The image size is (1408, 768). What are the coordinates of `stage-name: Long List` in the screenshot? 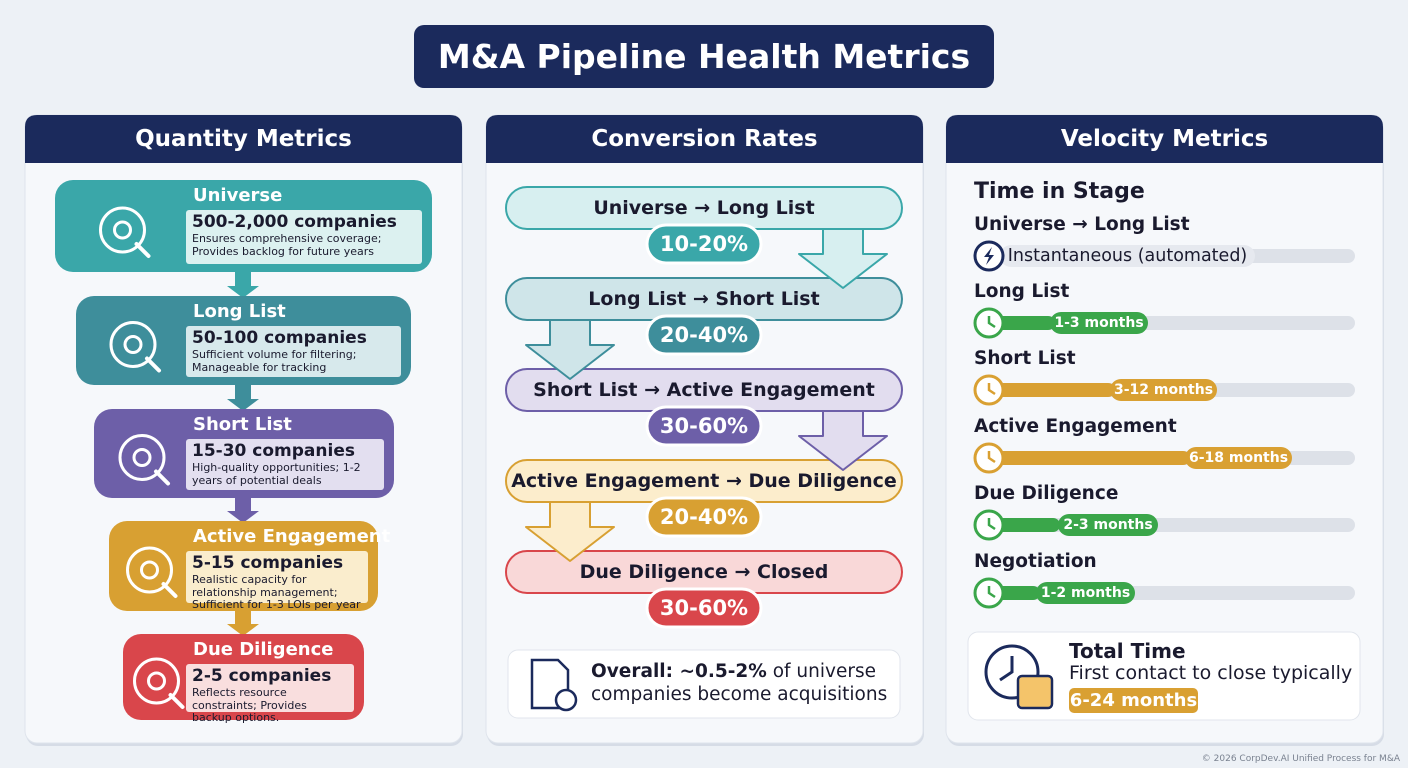 It's located at (239, 311).